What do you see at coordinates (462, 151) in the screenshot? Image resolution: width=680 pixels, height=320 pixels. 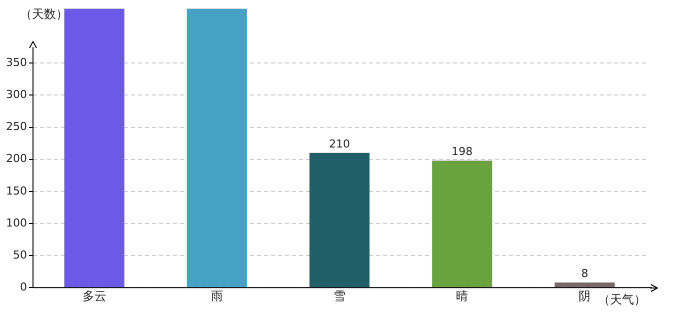 I see `data-label: 198` at bounding box center [462, 151].